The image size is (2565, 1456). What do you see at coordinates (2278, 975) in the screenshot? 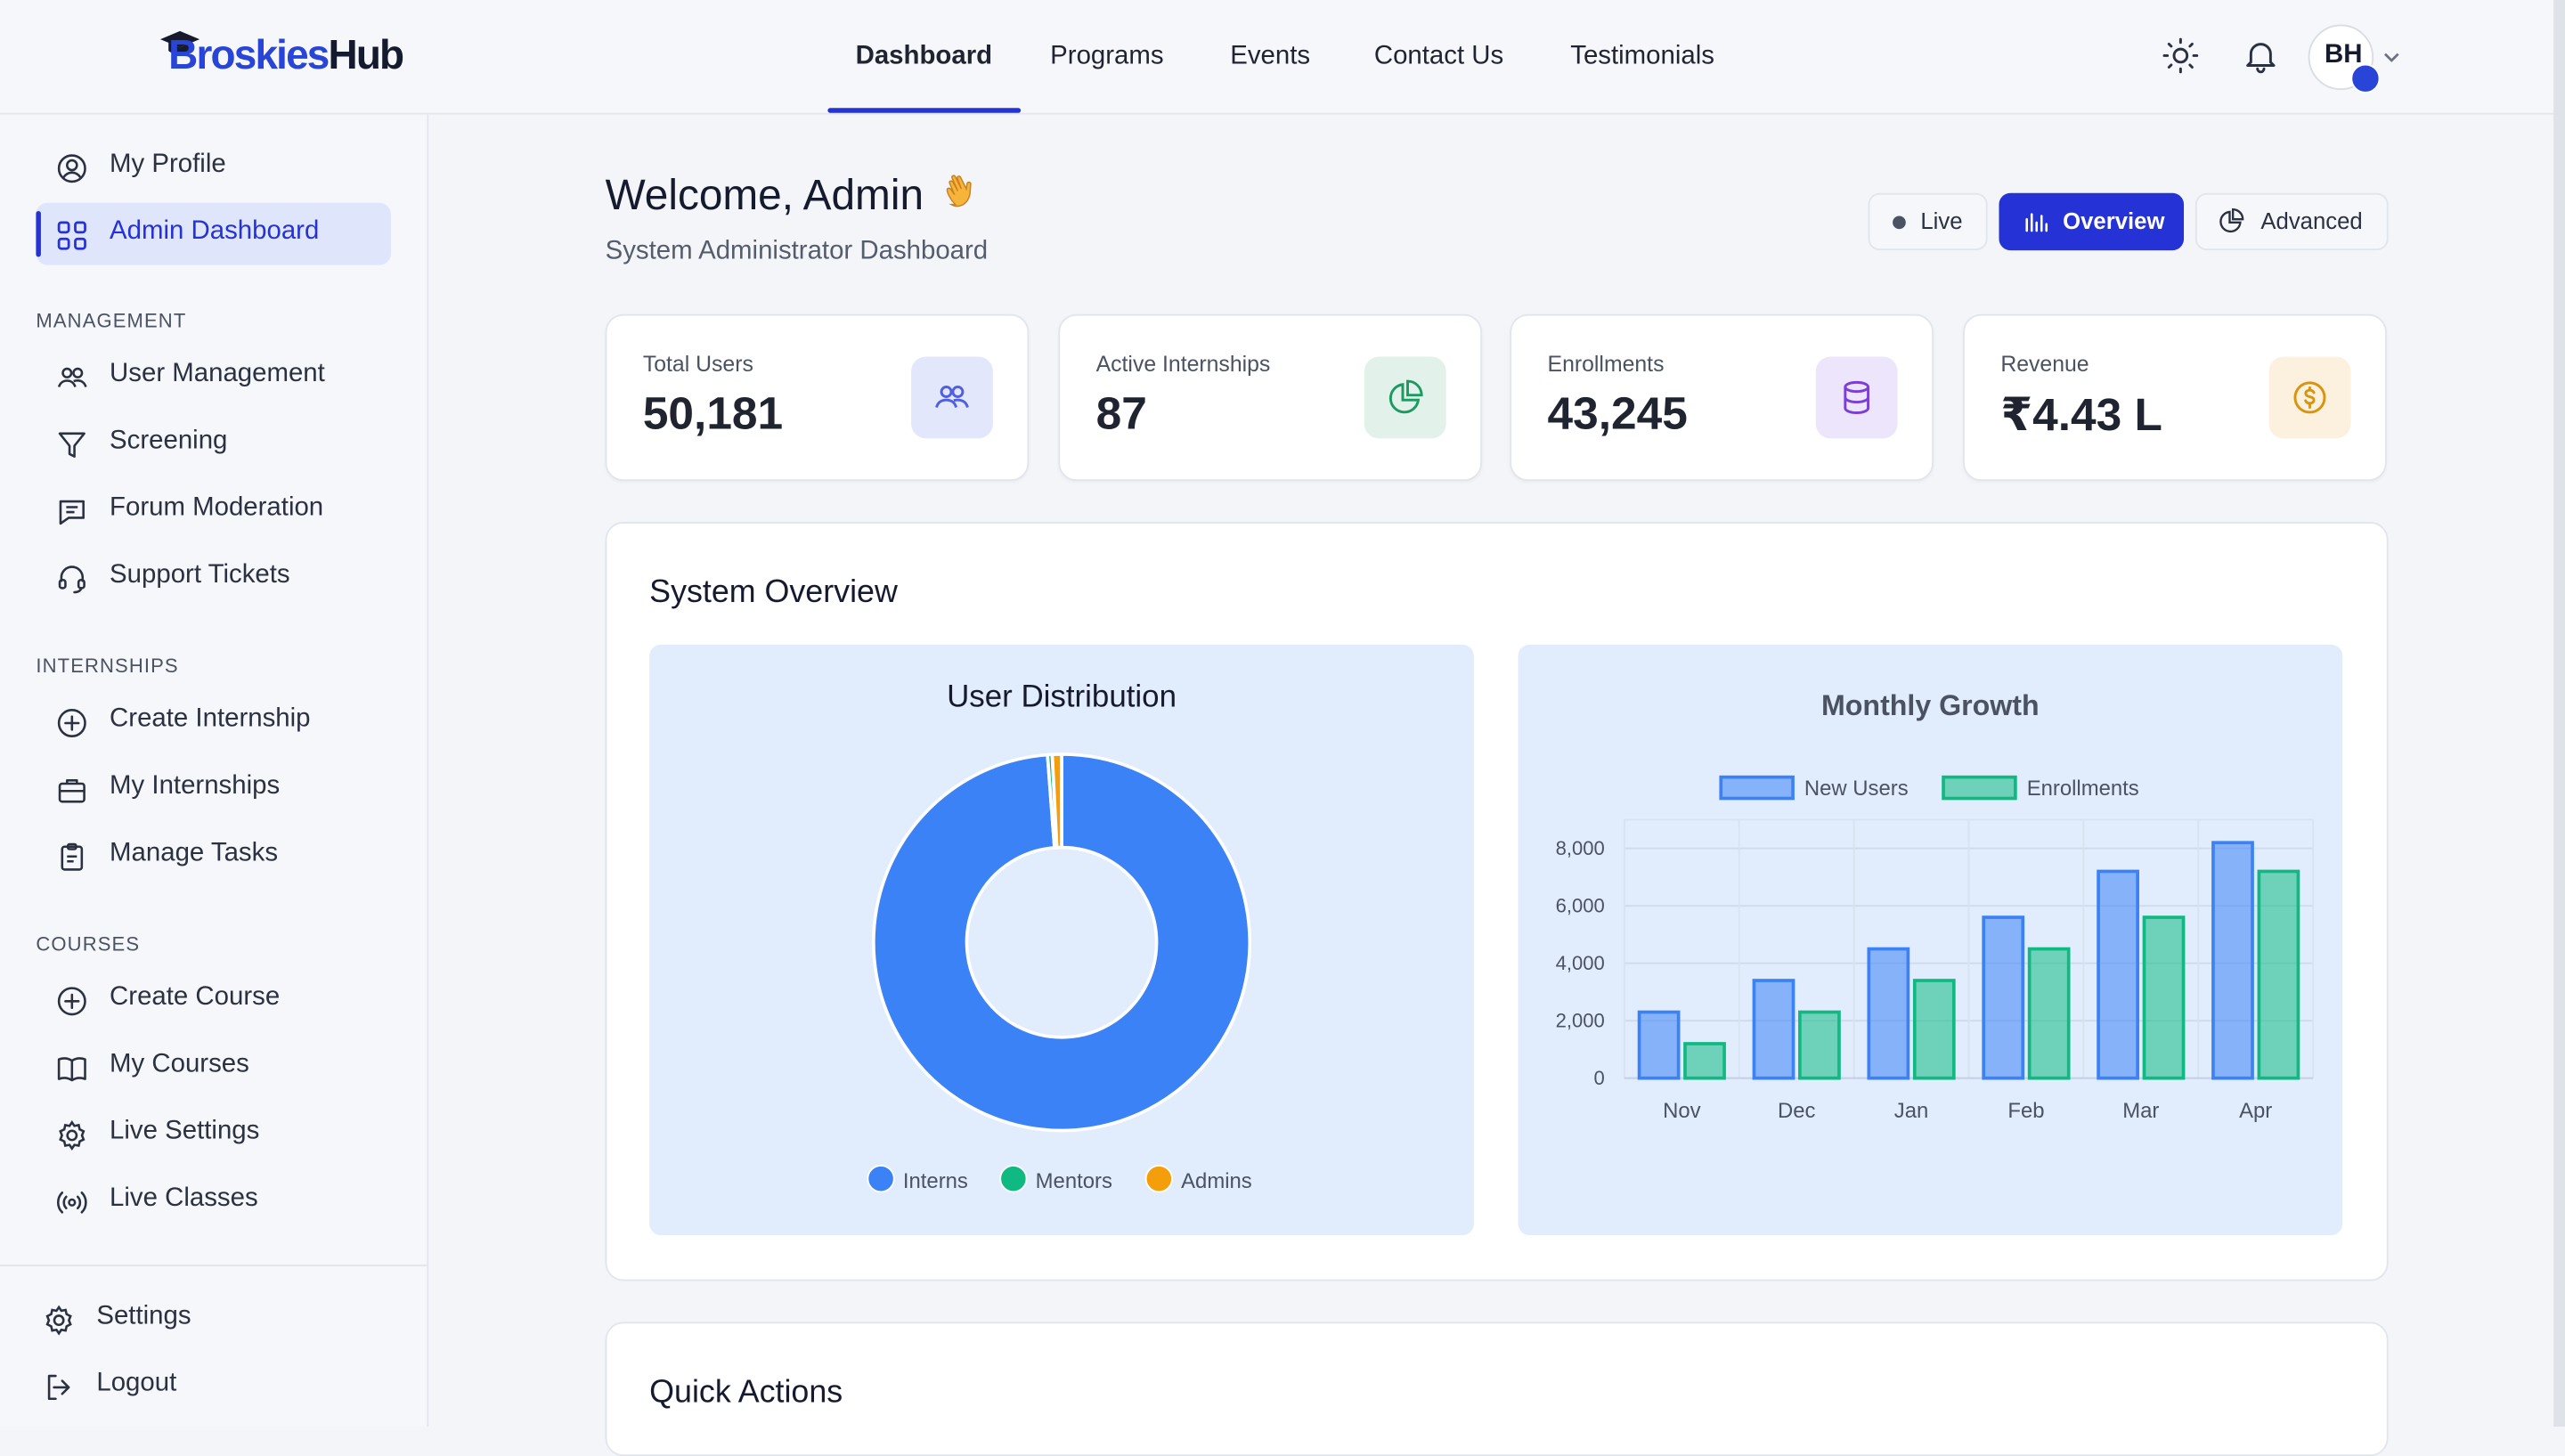
I see `bar-enrollments-apr` at bounding box center [2278, 975].